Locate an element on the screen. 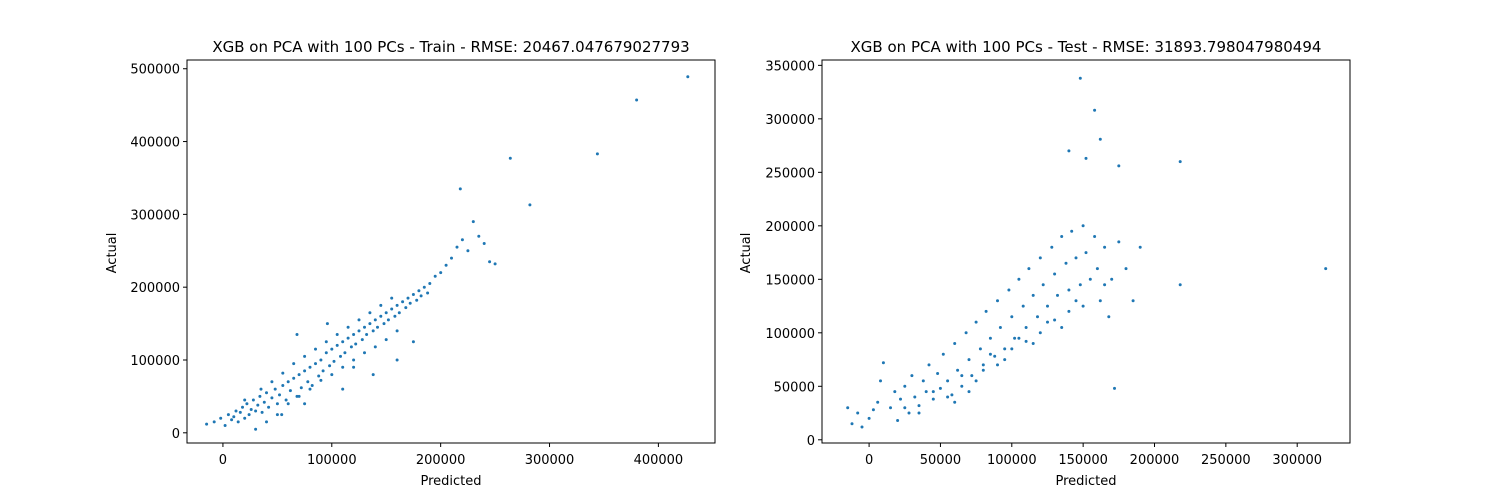 The width and height of the screenshot is (1500, 500). test-y-axis-label: Actual is located at coordinates (746, 253).